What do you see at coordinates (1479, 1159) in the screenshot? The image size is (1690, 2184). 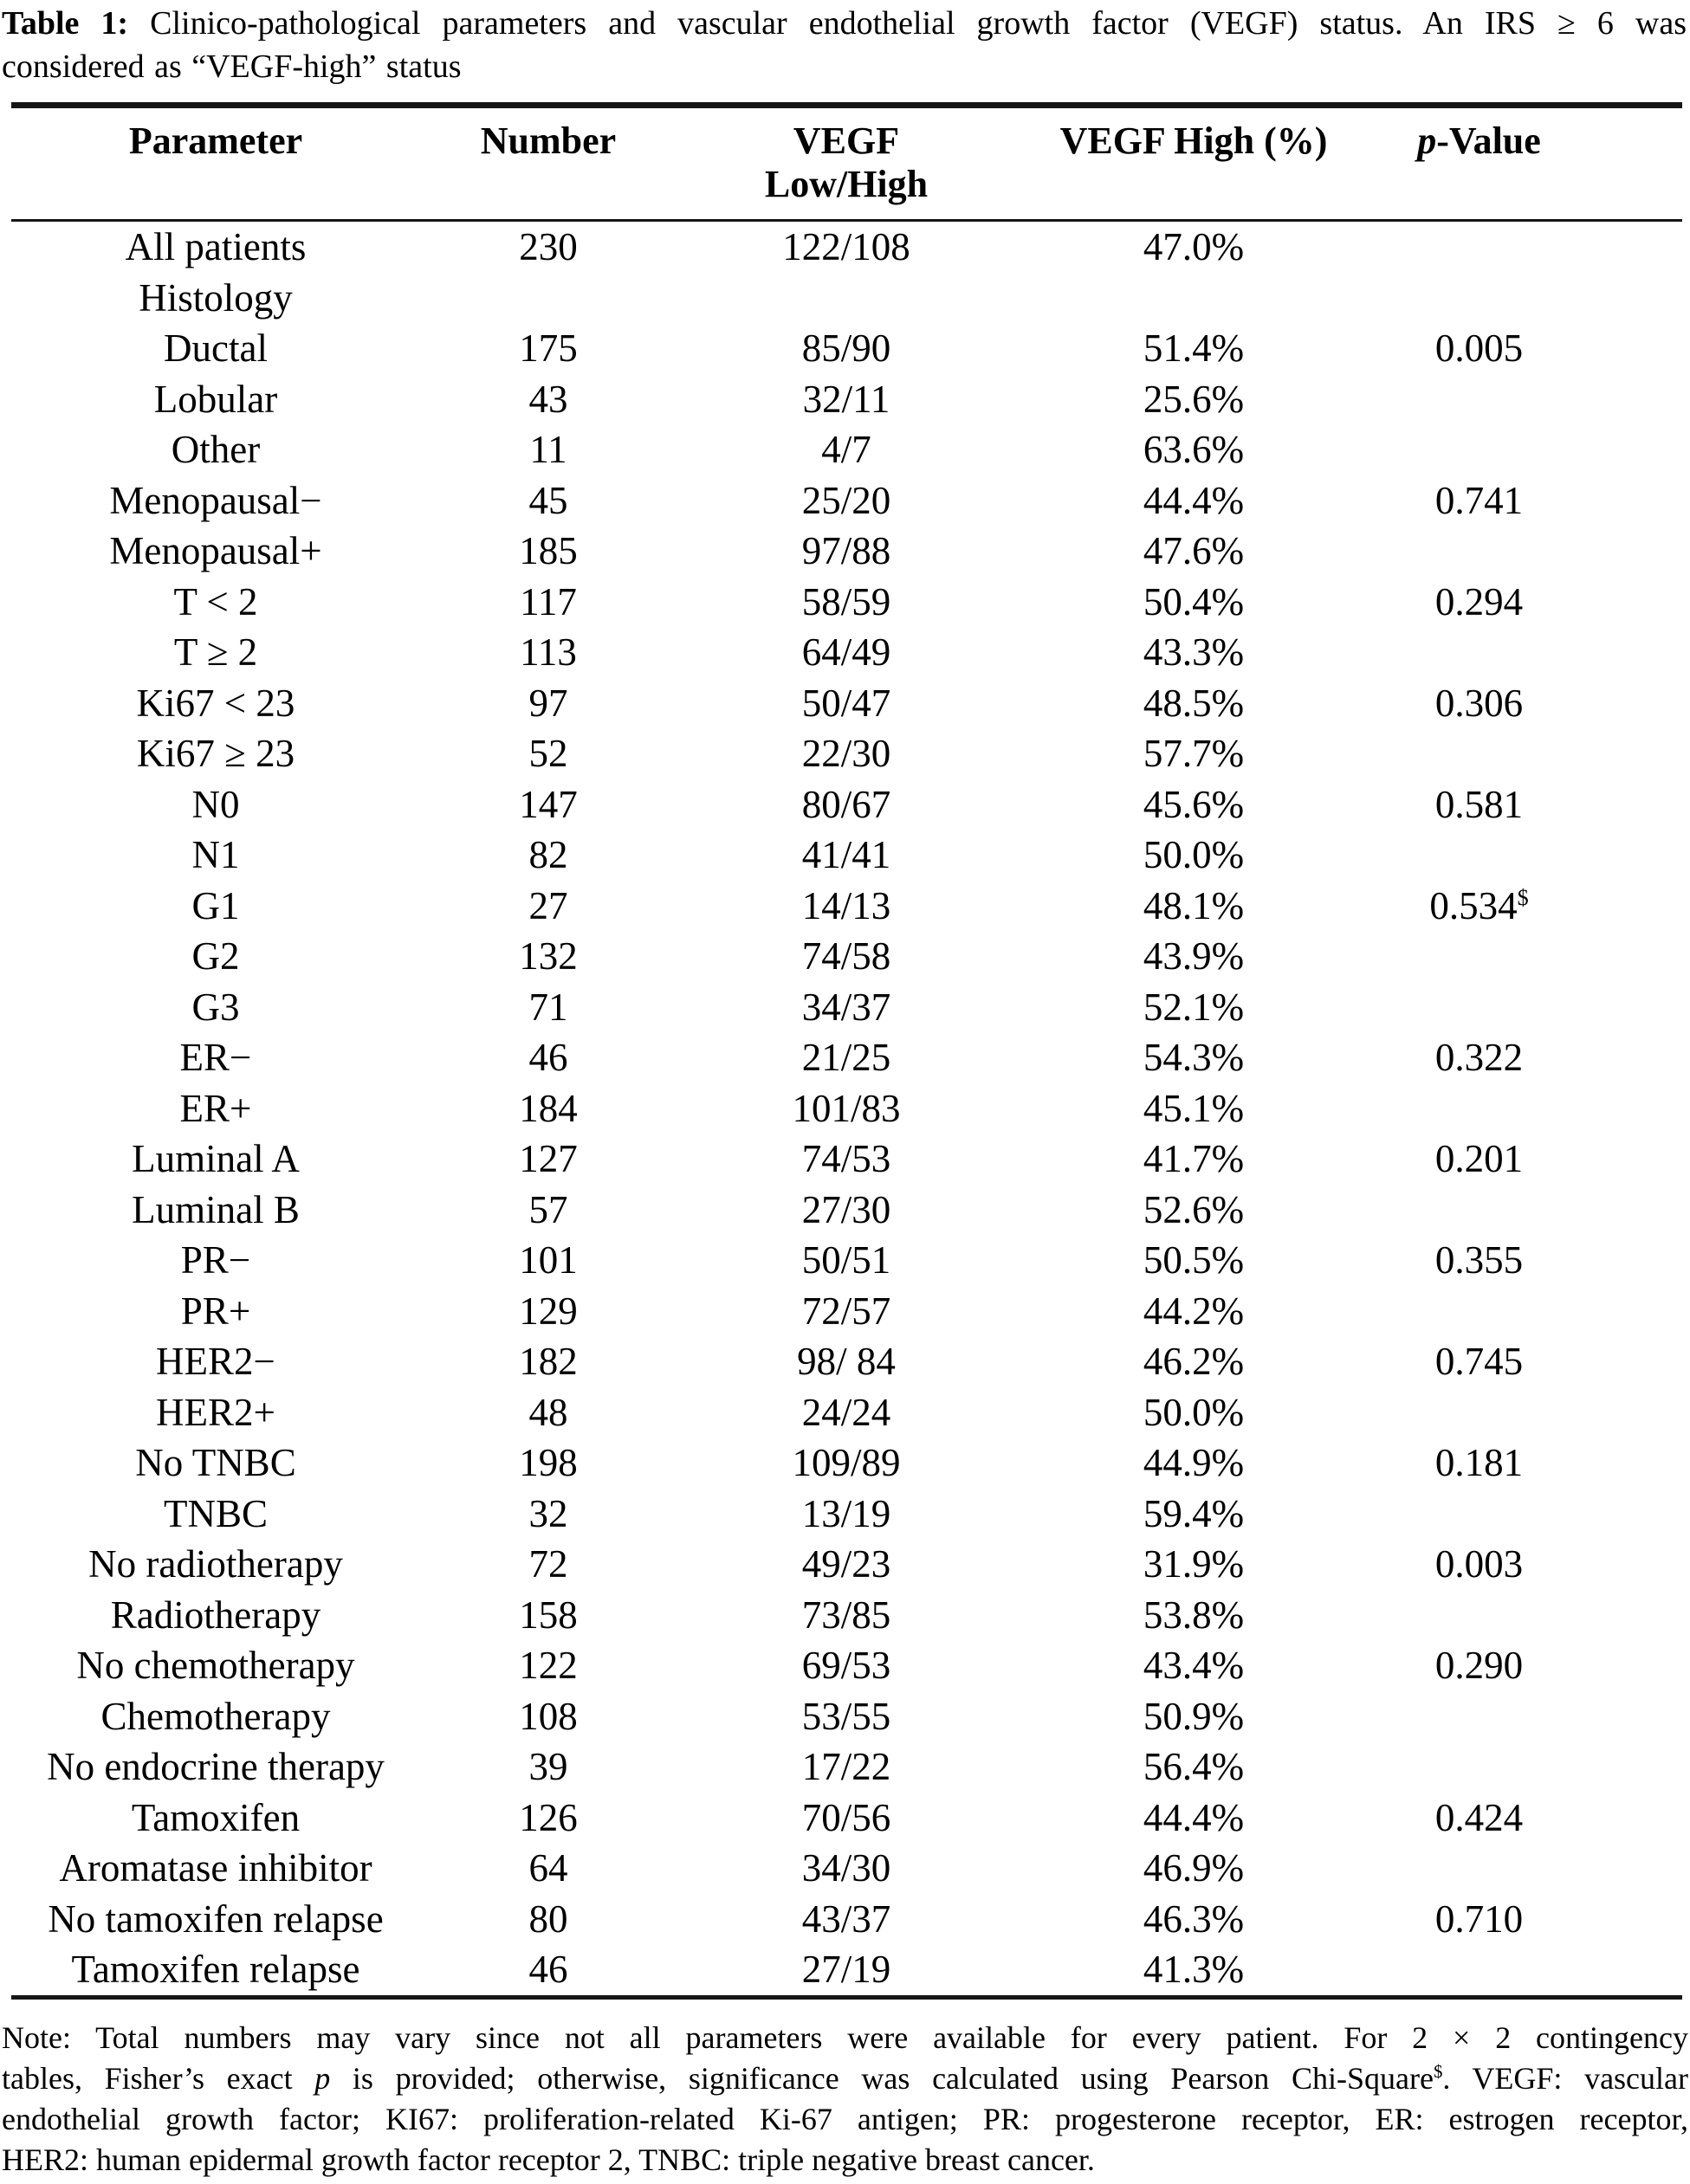 I see `pvalue-cell: 0.201` at bounding box center [1479, 1159].